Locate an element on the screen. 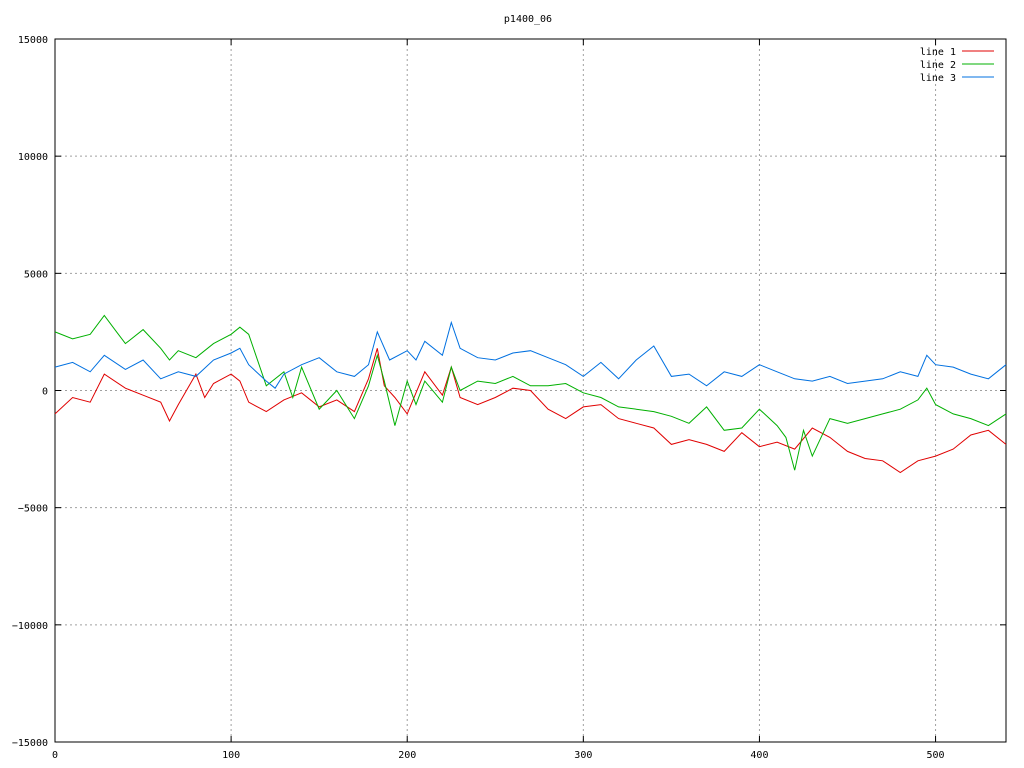 Image resolution: width=1024 pixels, height=768 pixels. y-tick-label: −10000 is located at coordinates (30, 626).